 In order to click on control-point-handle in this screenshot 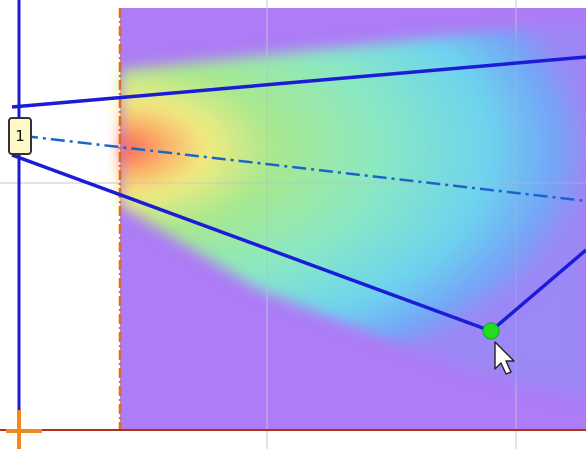, I will do `click(491, 331)`.